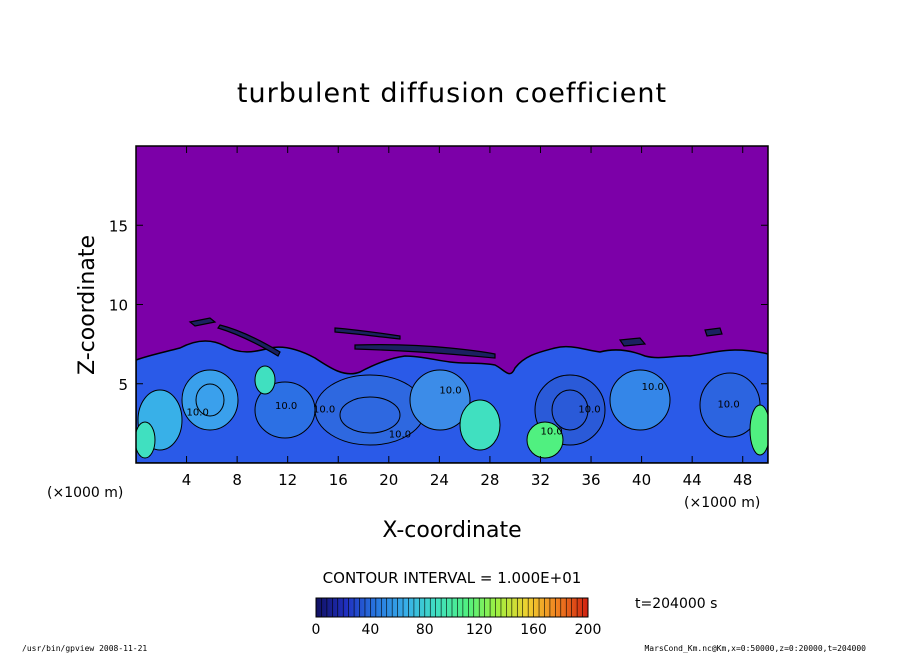 This screenshot has width=904, height=654. What do you see at coordinates (641, 480) in the screenshot?
I see `x-tick-label: 40` at bounding box center [641, 480].